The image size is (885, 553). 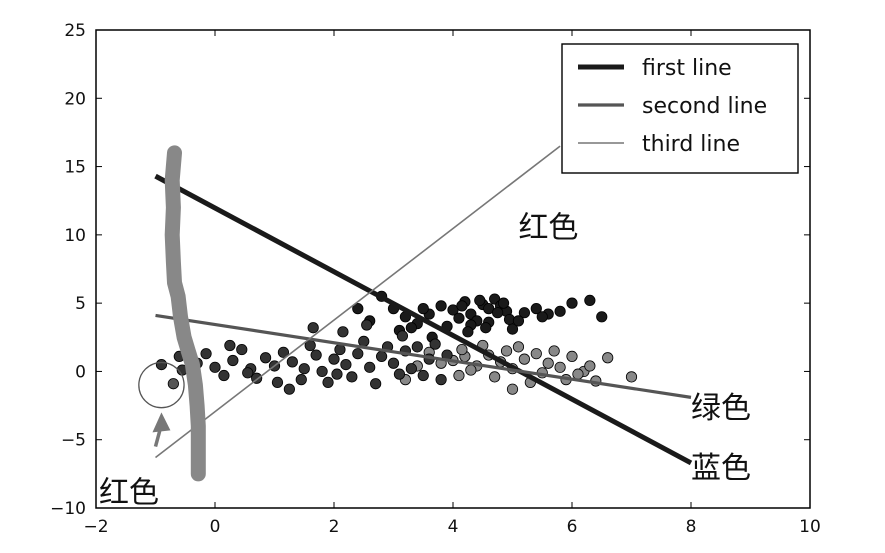 What do you see at coordinates (75, 99) in the screenshot?
I see `y-tick-label: 20` at bounding box center [75, 99].